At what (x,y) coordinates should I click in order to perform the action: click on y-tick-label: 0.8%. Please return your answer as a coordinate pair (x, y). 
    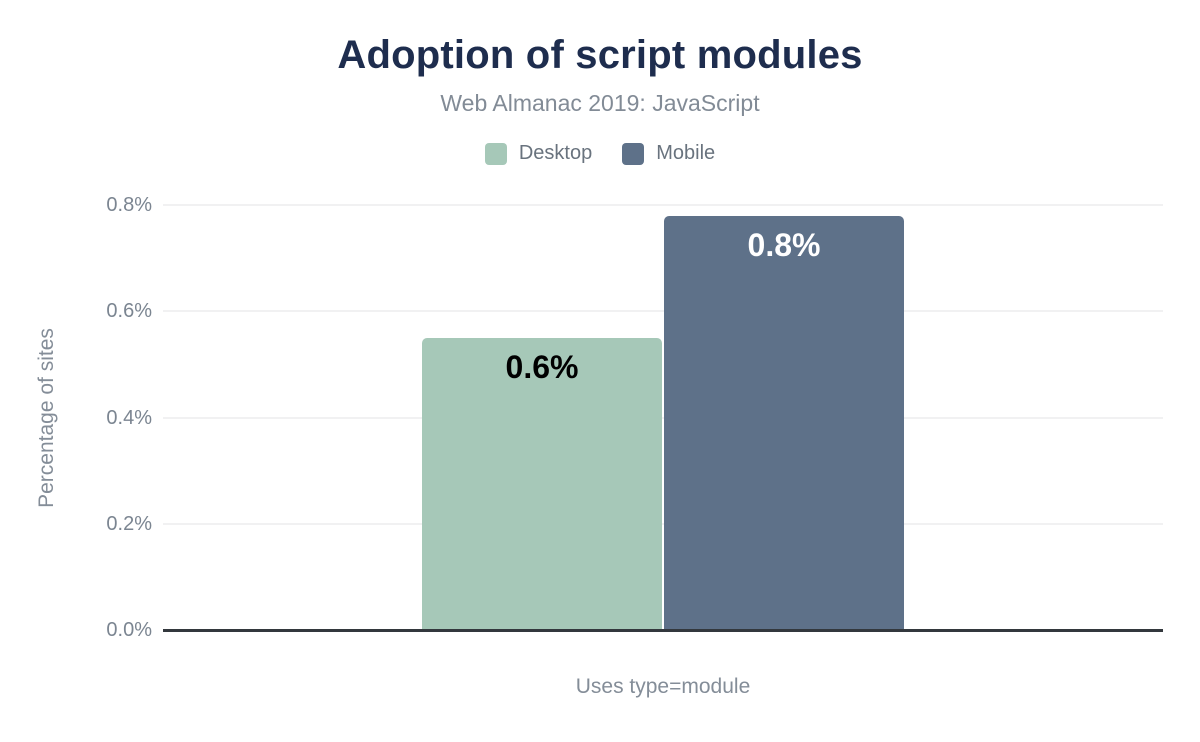
    Looking at the image, I should click on (129, 205).